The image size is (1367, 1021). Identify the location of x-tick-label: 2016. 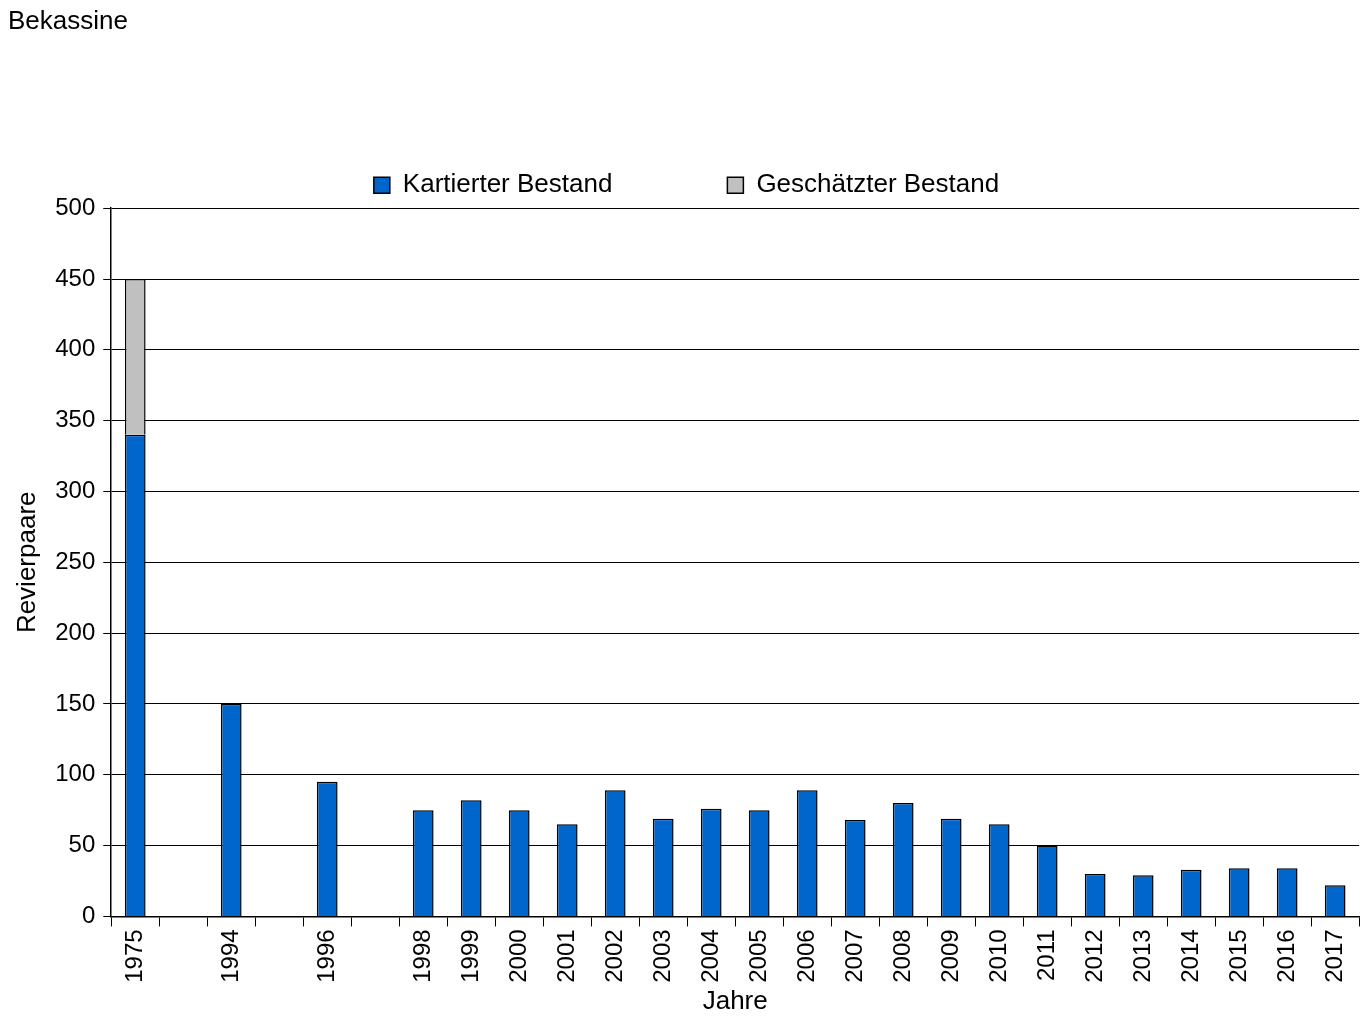
(1285, 956).